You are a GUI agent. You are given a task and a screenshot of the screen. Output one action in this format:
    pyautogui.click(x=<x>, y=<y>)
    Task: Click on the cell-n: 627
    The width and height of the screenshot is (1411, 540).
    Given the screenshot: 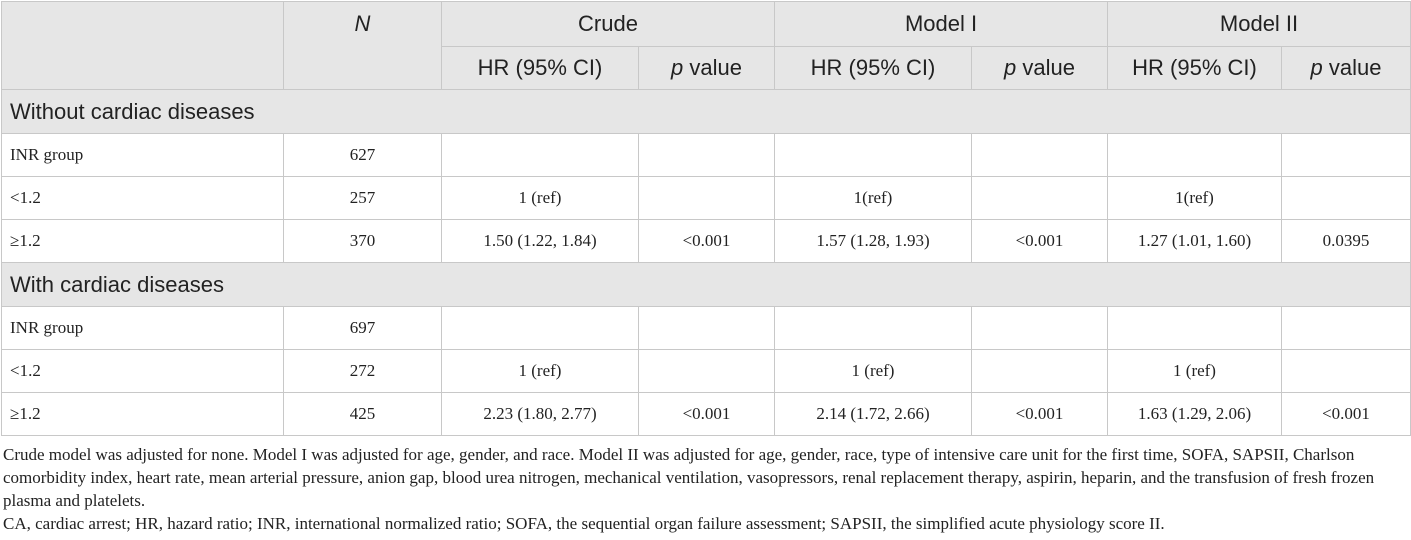 What is the action you would take?
    pyautogui.click(x=362, y=155)
    